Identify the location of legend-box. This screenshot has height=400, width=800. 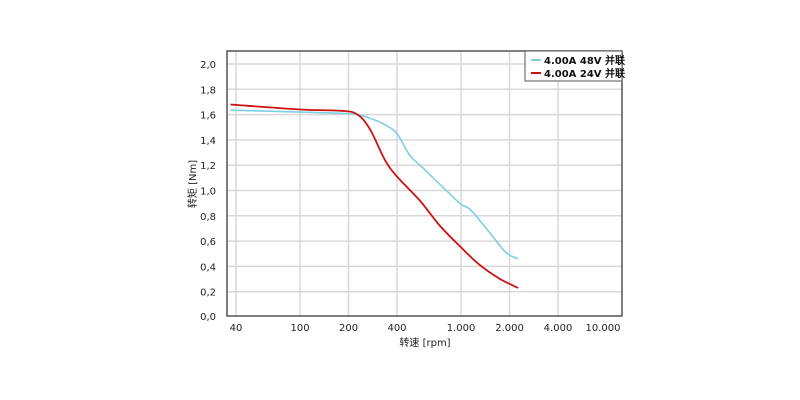
(573, 66).